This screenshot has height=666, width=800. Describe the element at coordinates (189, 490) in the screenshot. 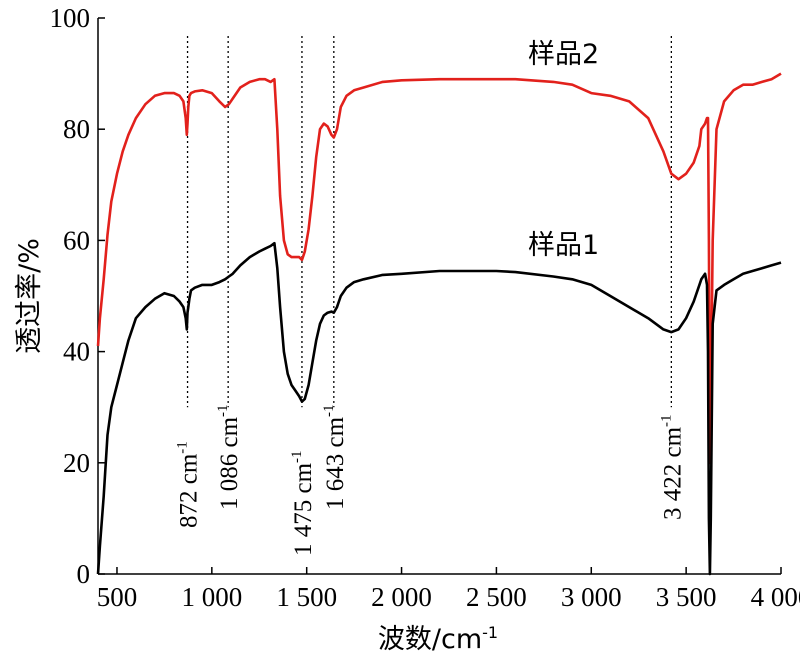

I see `annotation-text: 872 cm` at that location.